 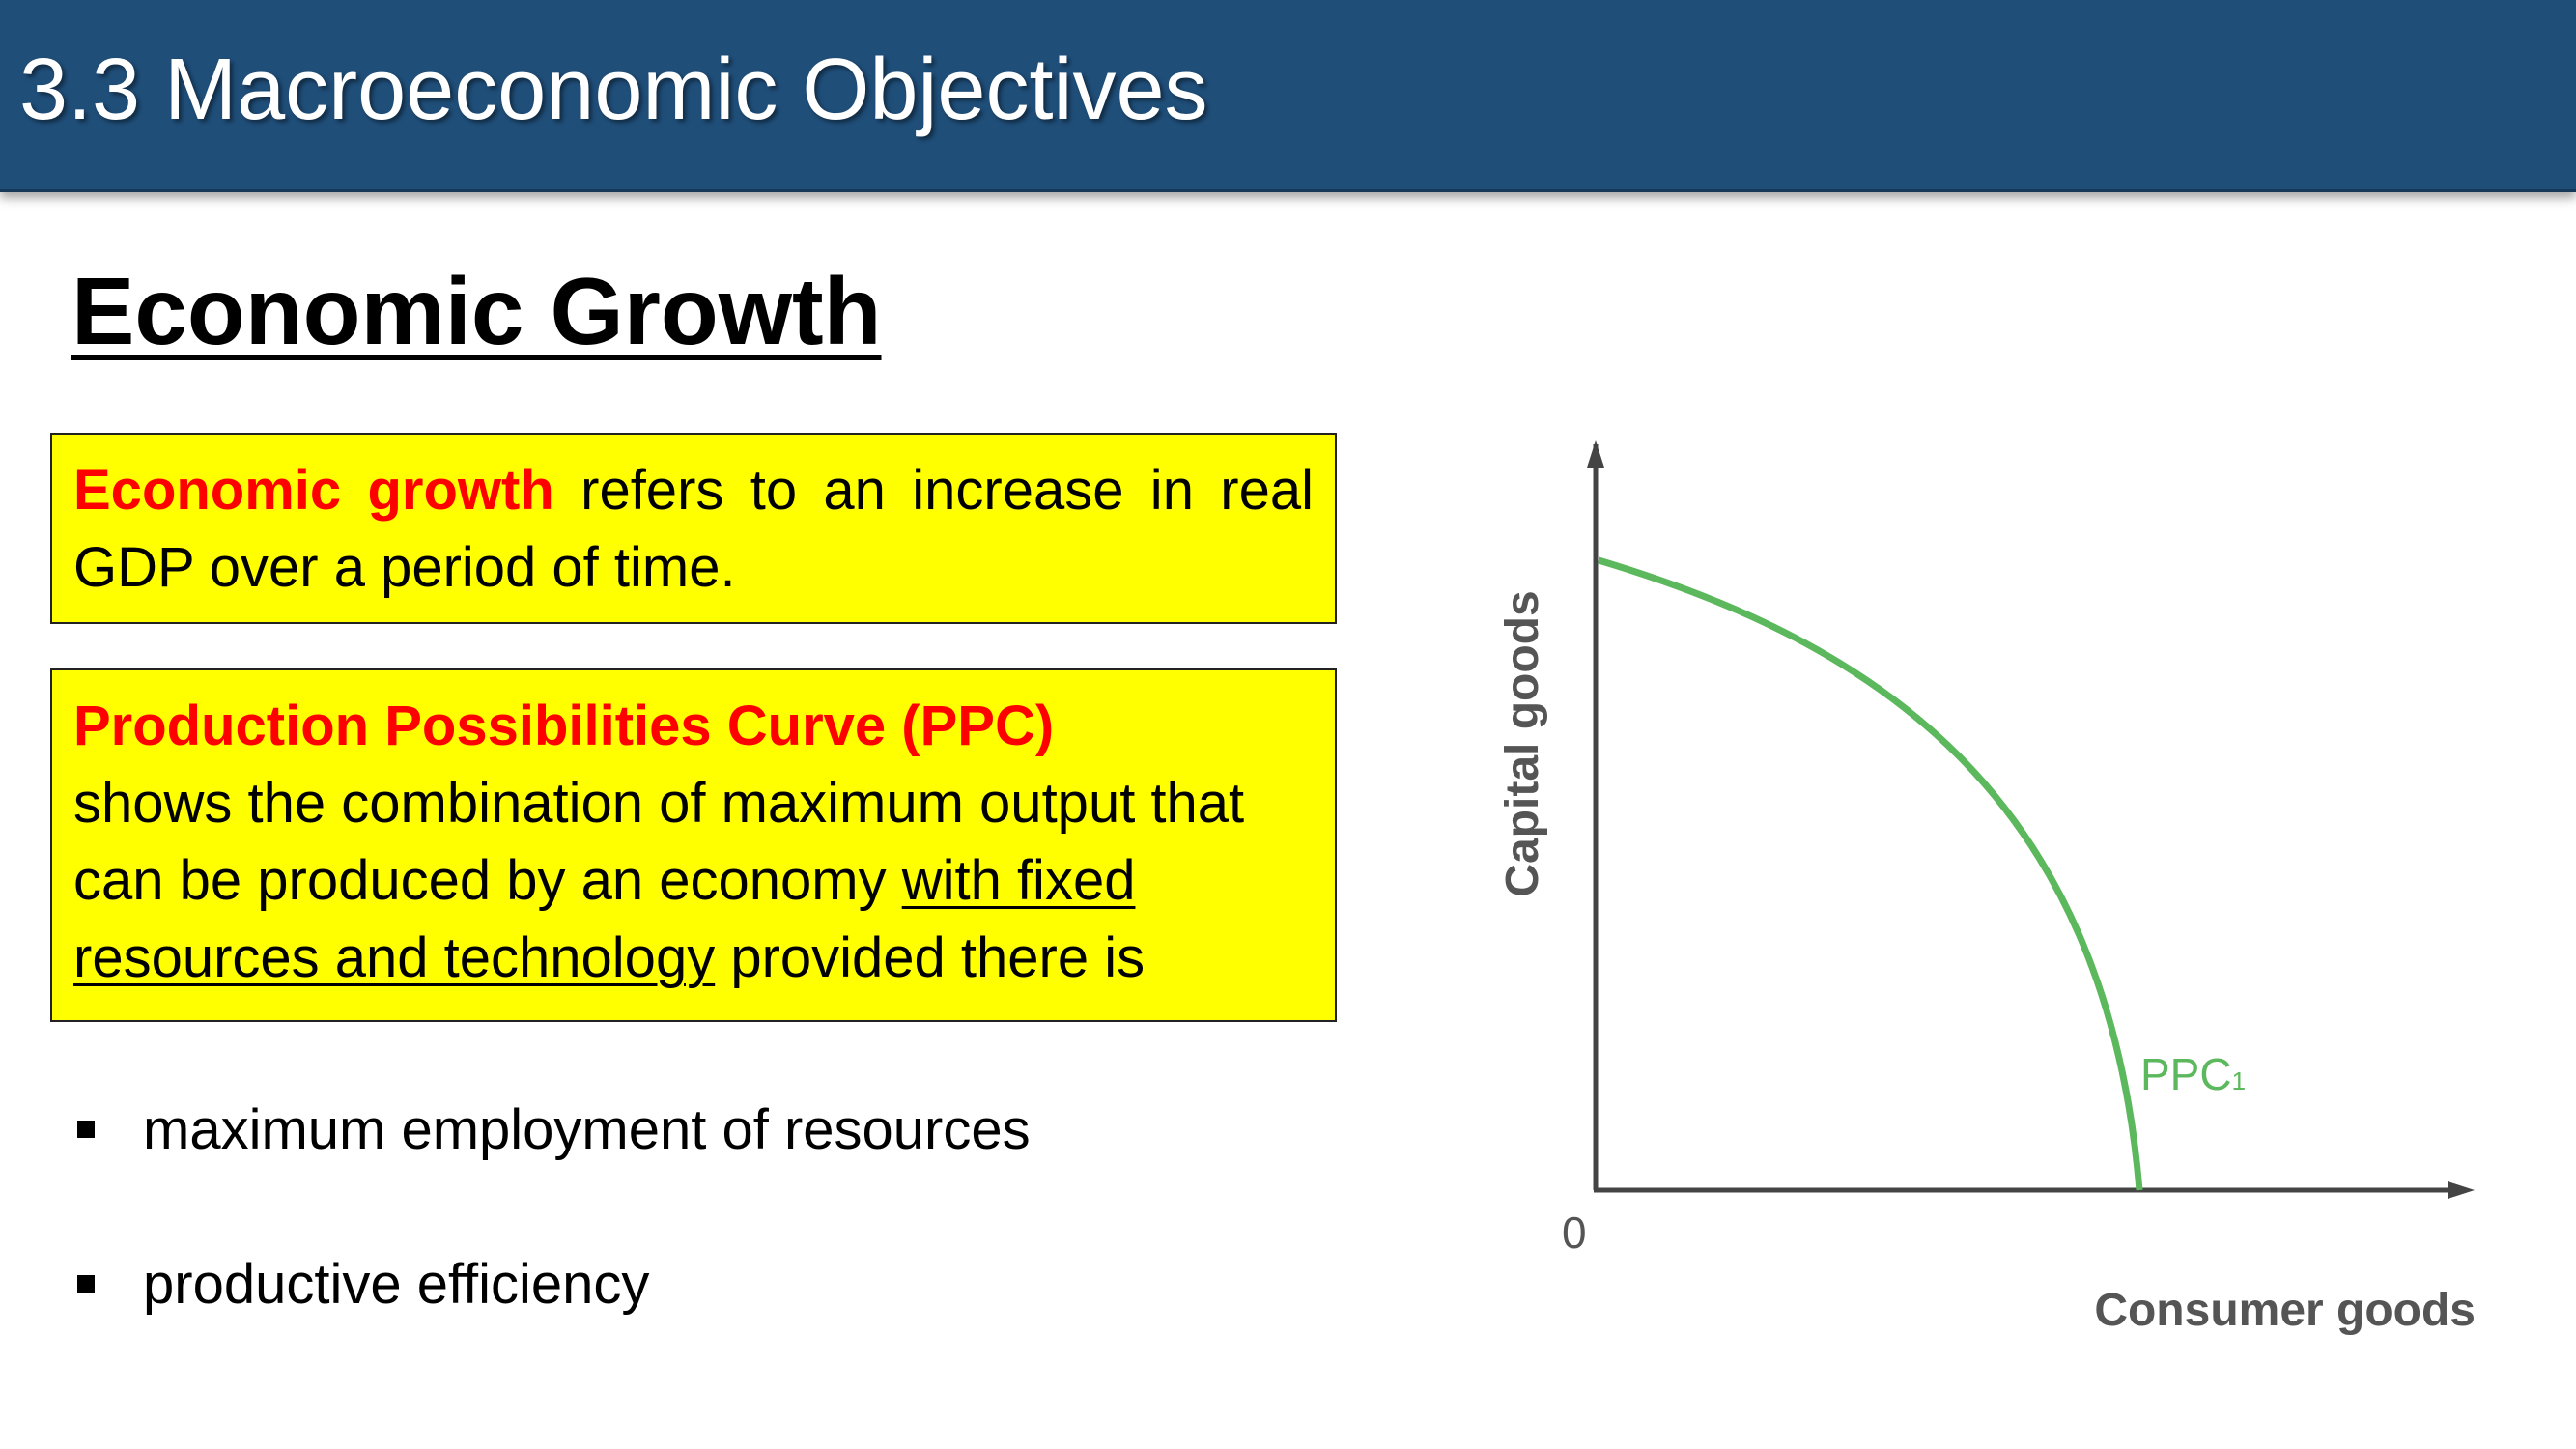 What do you see at coordinates (313, 490) in the screenshot?
I see `definition-term: Economic growth` at bounding box center [313, 490].